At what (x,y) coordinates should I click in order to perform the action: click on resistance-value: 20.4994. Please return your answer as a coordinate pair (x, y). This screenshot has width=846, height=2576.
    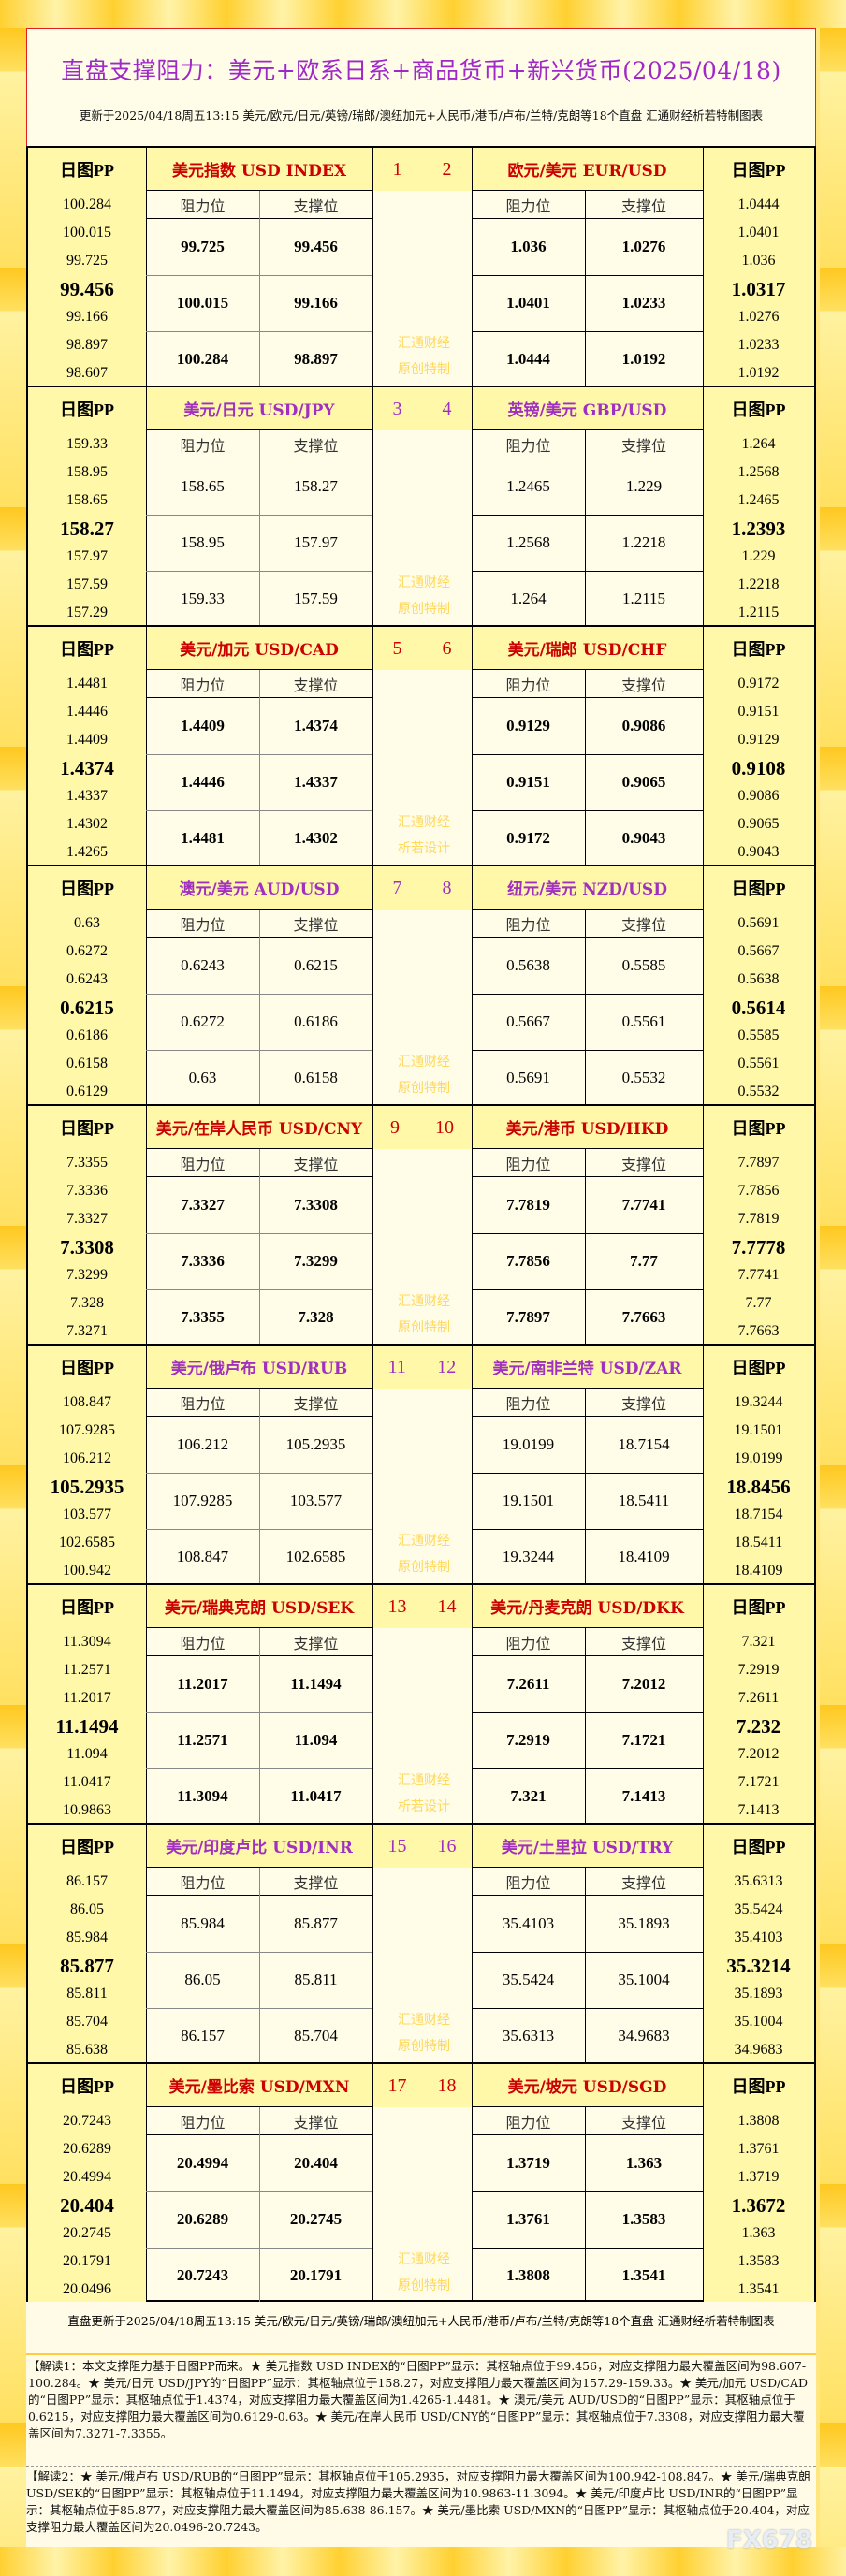
    Looking at the image, I should click on (202, 2163).